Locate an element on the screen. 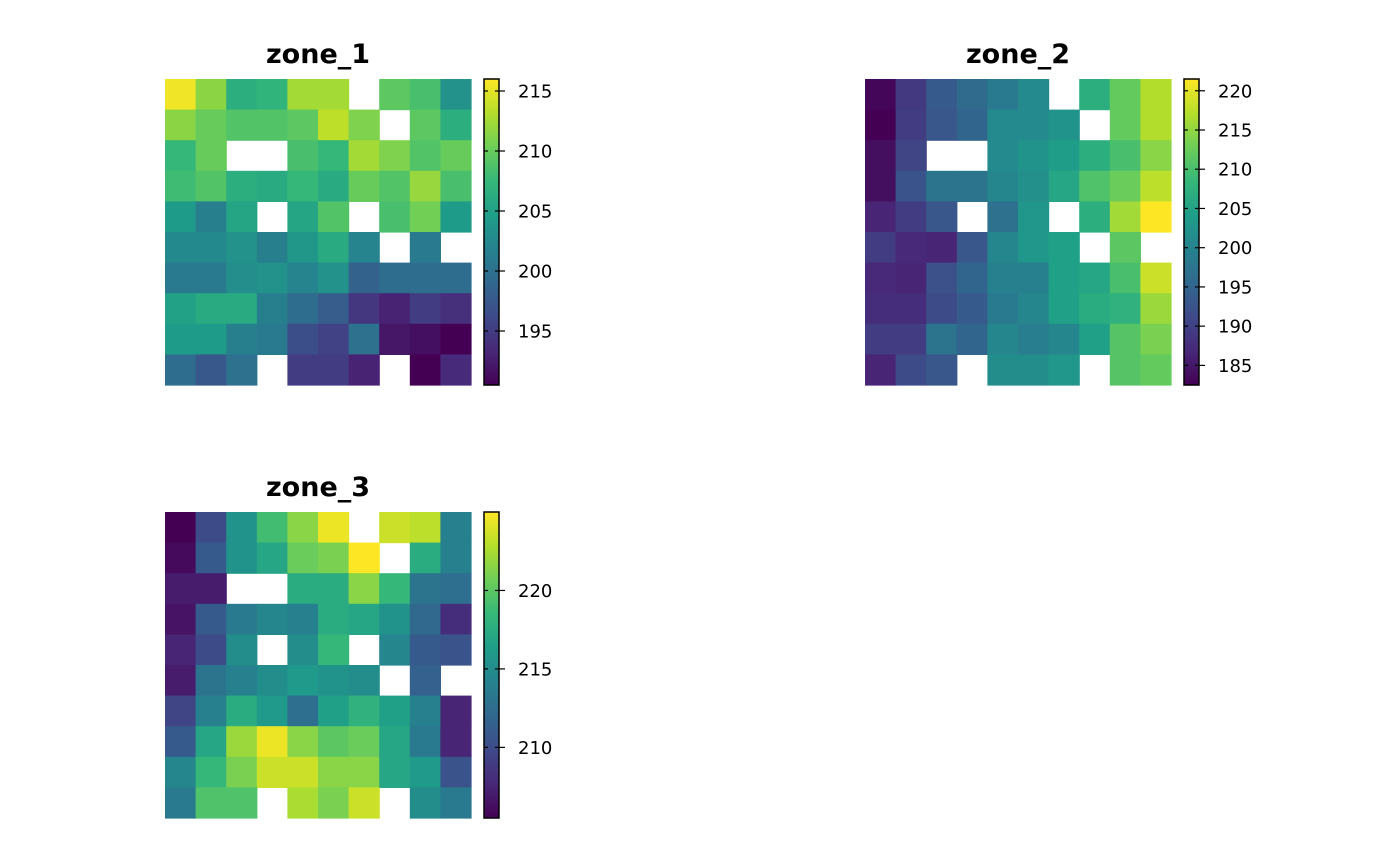 Image resolution: width=1400 pixels, height=866 pixels. colorbar-tick-label: 220 is located at coordinates (1235, 91).